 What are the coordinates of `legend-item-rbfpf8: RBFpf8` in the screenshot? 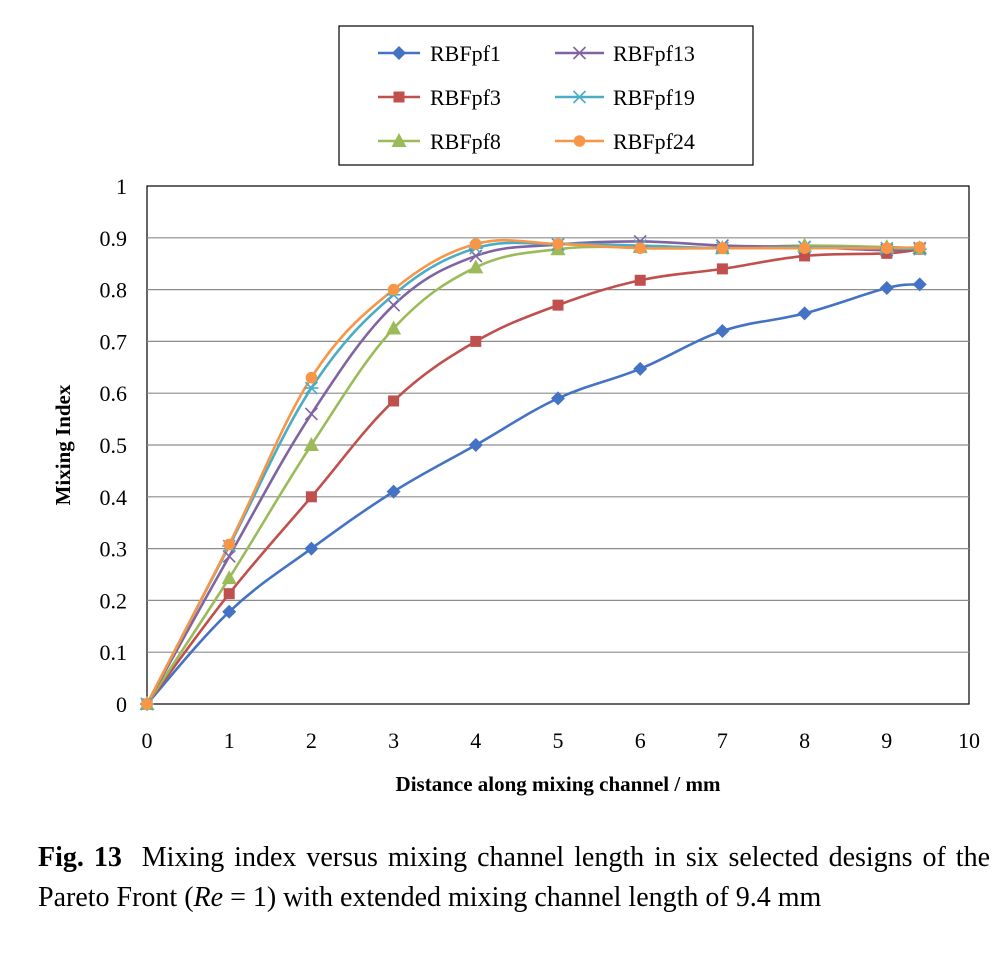 It's located at (439, 141).